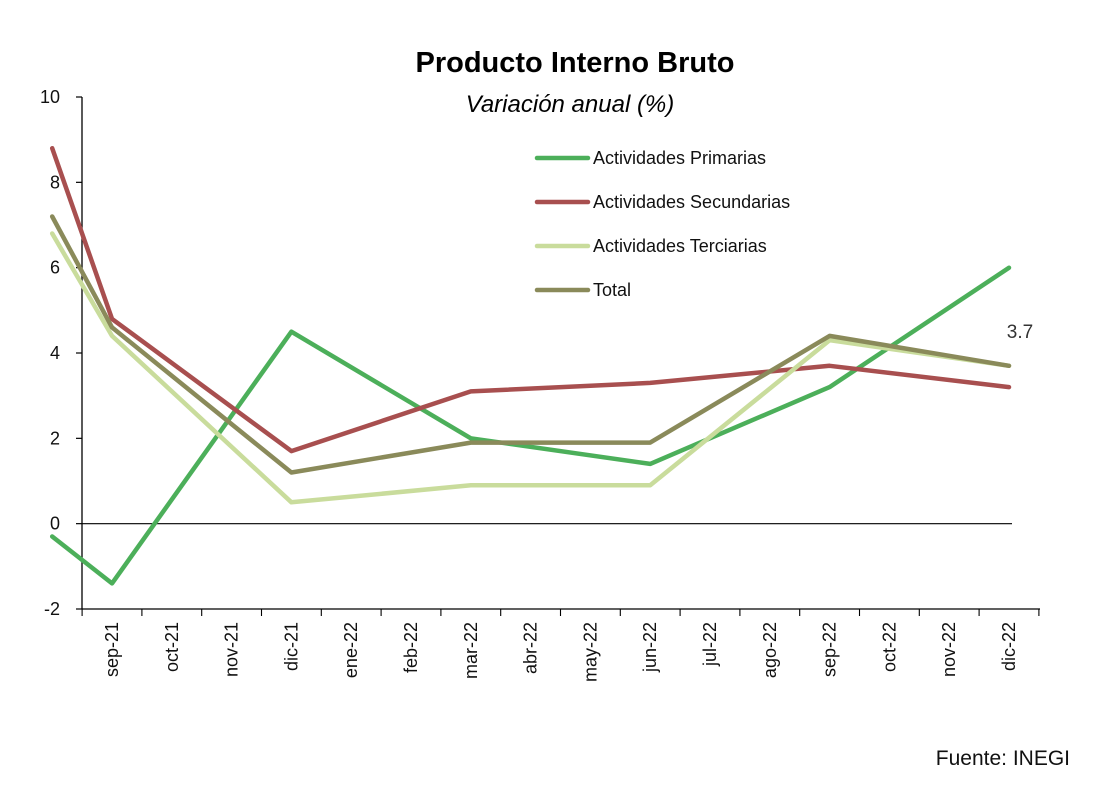 Image resolution: width=1102 pixels, height=788 pixels. I want to click on y-tick-label: 10, so click(50, 97).